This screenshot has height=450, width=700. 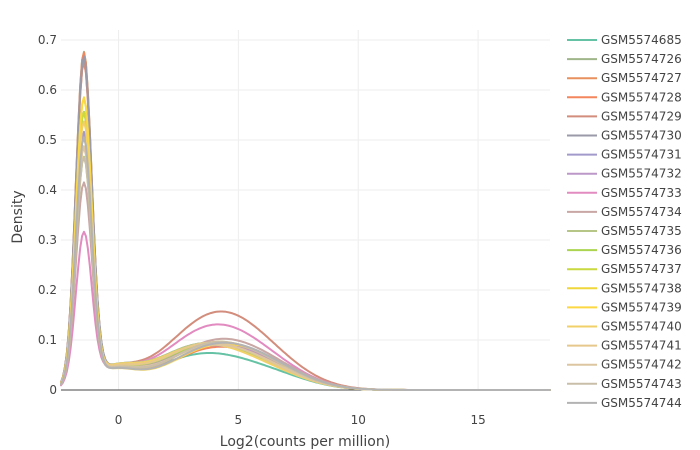 What do you see at coordinates (119, 420) in the screenshot?
I see `x-tick-label: 0` at bounding box center [119, 420].